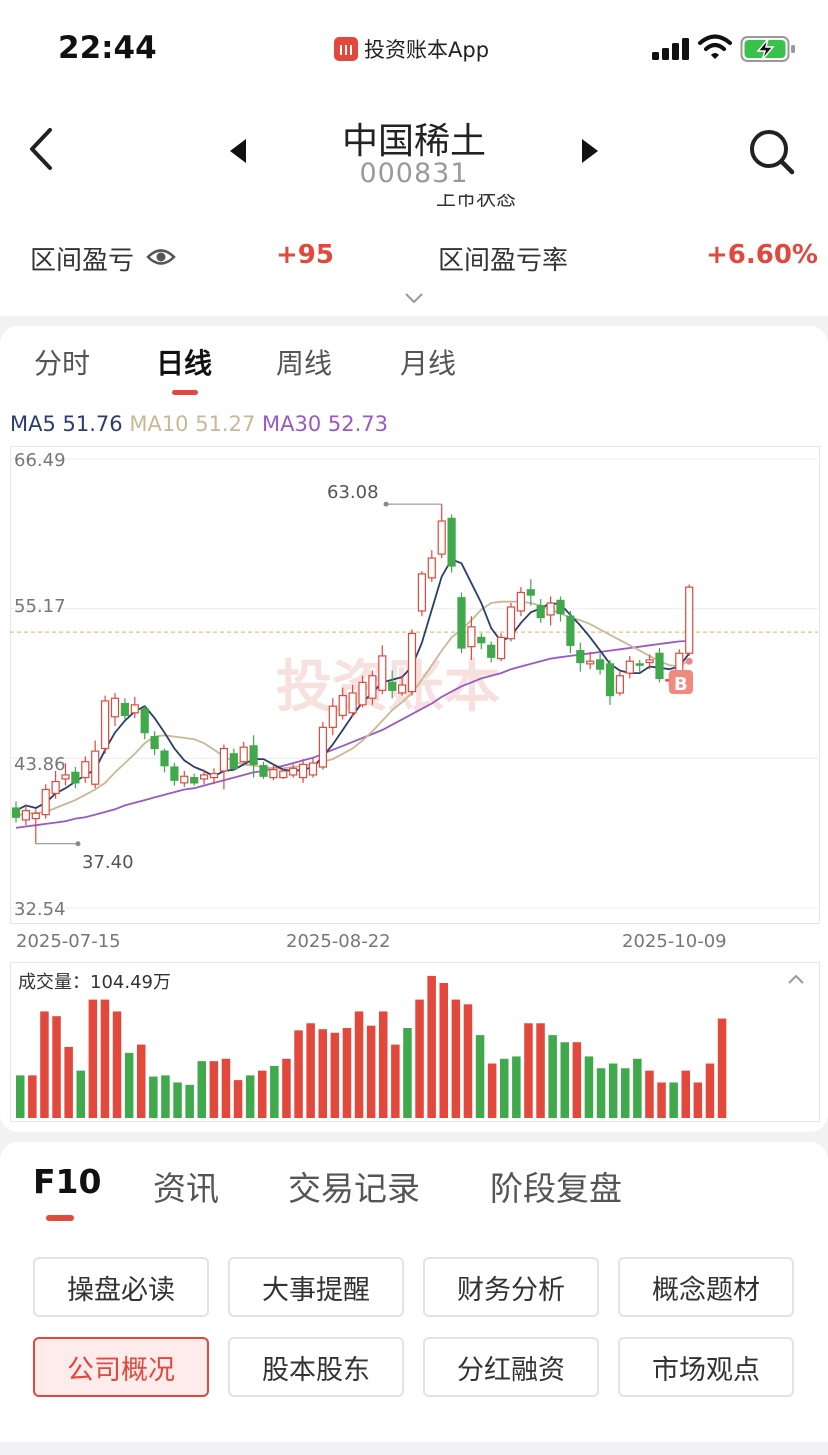 The height and width of the screenshot is (1455, 828). What do you see at coordinates (186, 1188) in the screenshot?
I see `tab-news: 资讯` at bounding box center [186, 1188].